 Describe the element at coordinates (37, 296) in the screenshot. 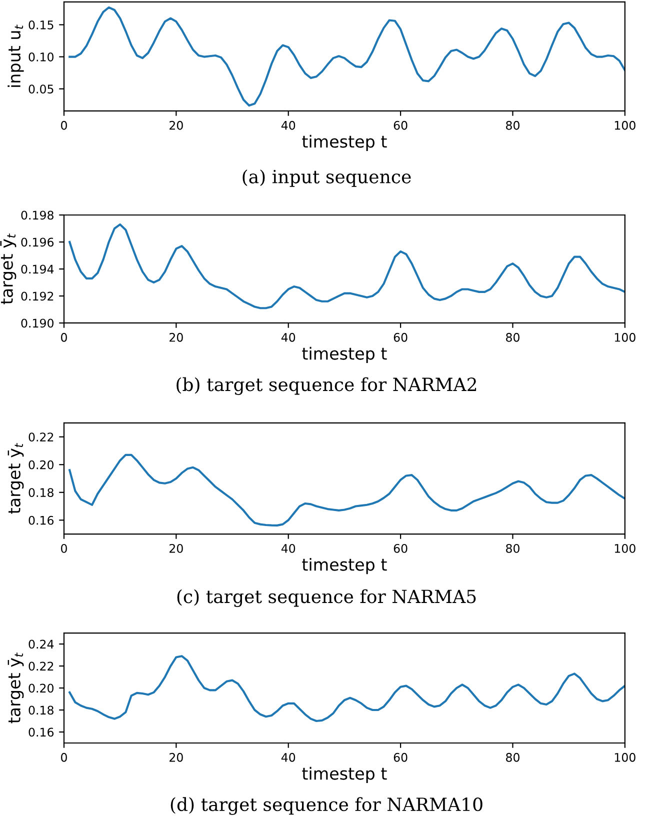

I see `y-tick-label: 0.192` at that location.